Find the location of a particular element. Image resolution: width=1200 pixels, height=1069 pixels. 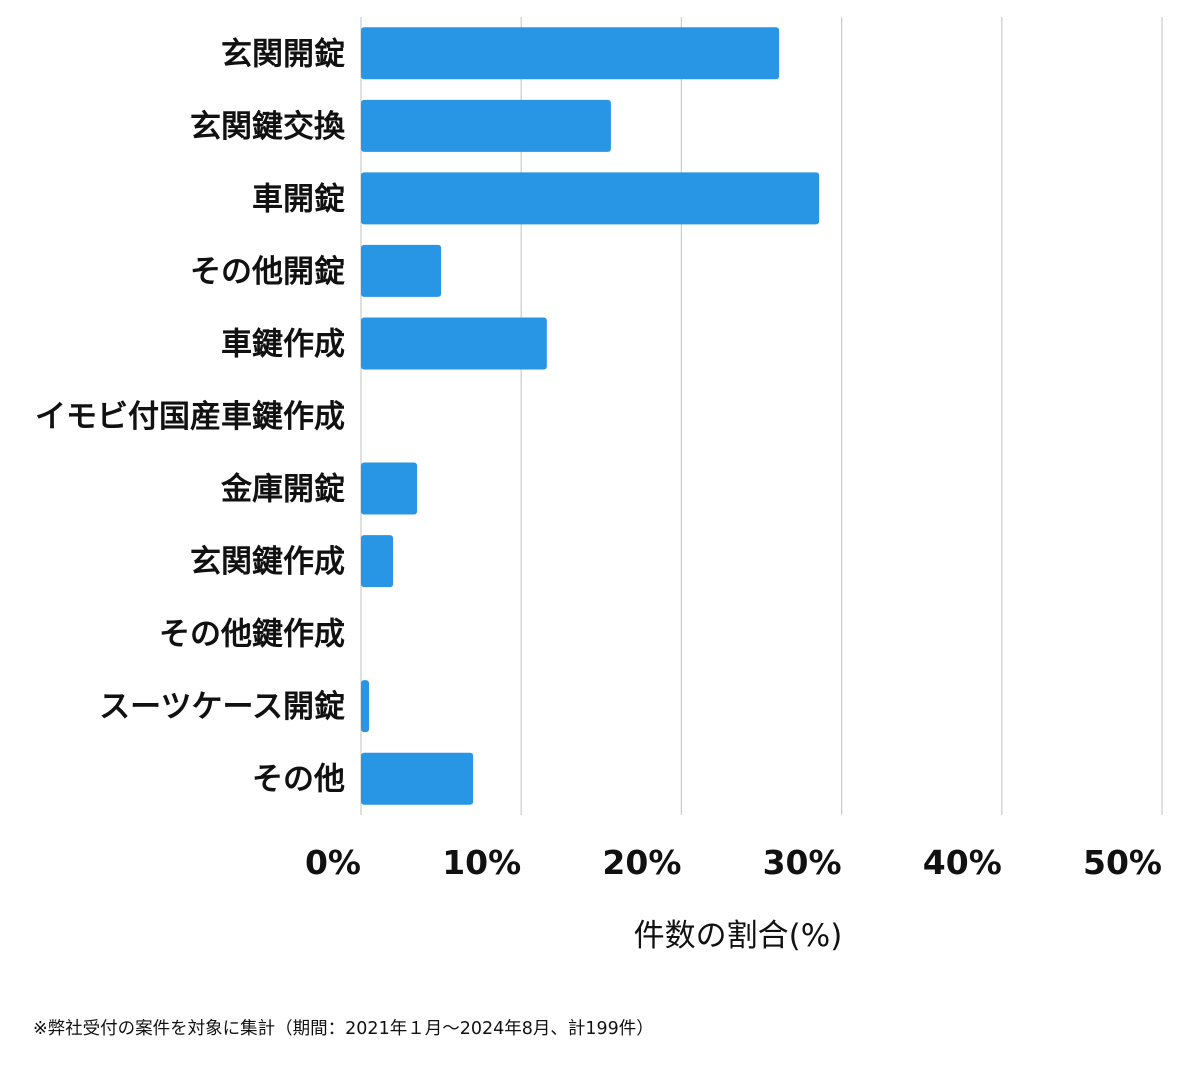

category-label: 玄関開錠 is located at coordinates (283, 54).